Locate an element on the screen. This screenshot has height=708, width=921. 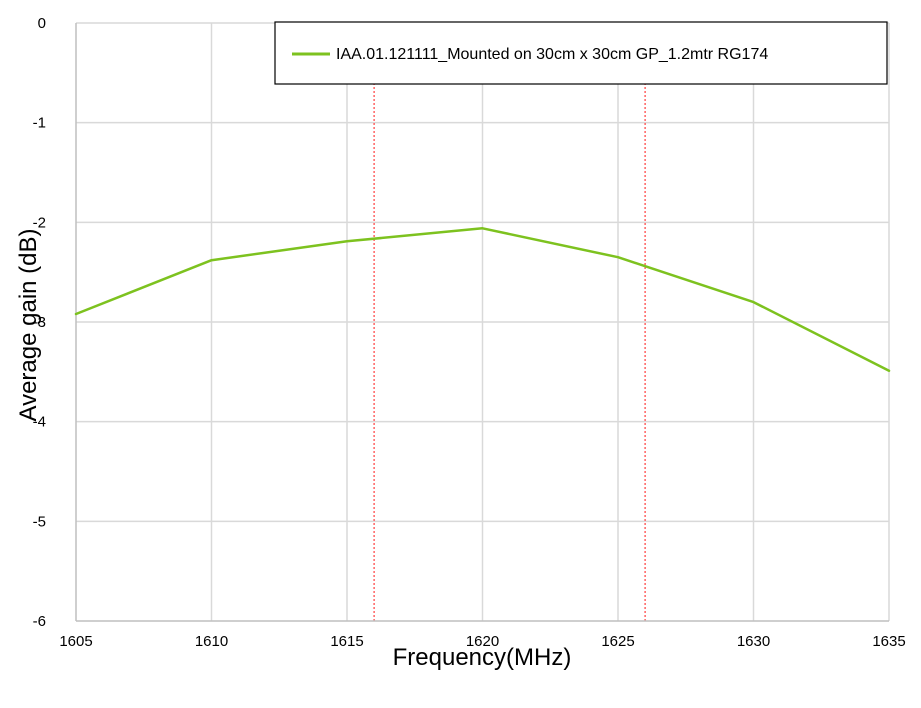
x-tick-label: 1635 is located at coordinates (888, 641).